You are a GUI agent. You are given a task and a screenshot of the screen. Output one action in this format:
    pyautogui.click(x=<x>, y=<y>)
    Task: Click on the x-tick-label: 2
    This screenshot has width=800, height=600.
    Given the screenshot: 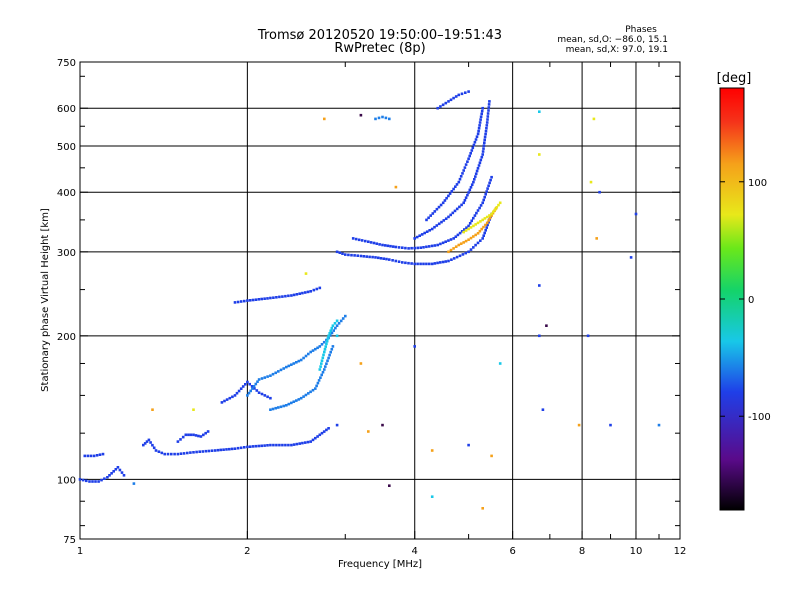 What is the action you would take?
    pyautogui.click(x=247, y=551)
    